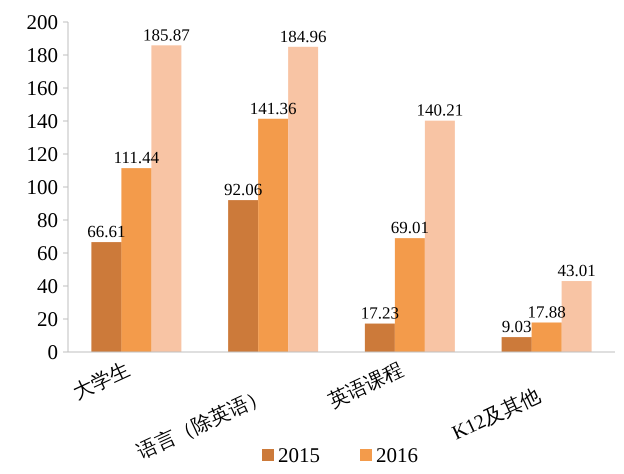  Describe the element at coordinates (53, 352) in the screenshot. I see `y-tick-label: 0` at that location.